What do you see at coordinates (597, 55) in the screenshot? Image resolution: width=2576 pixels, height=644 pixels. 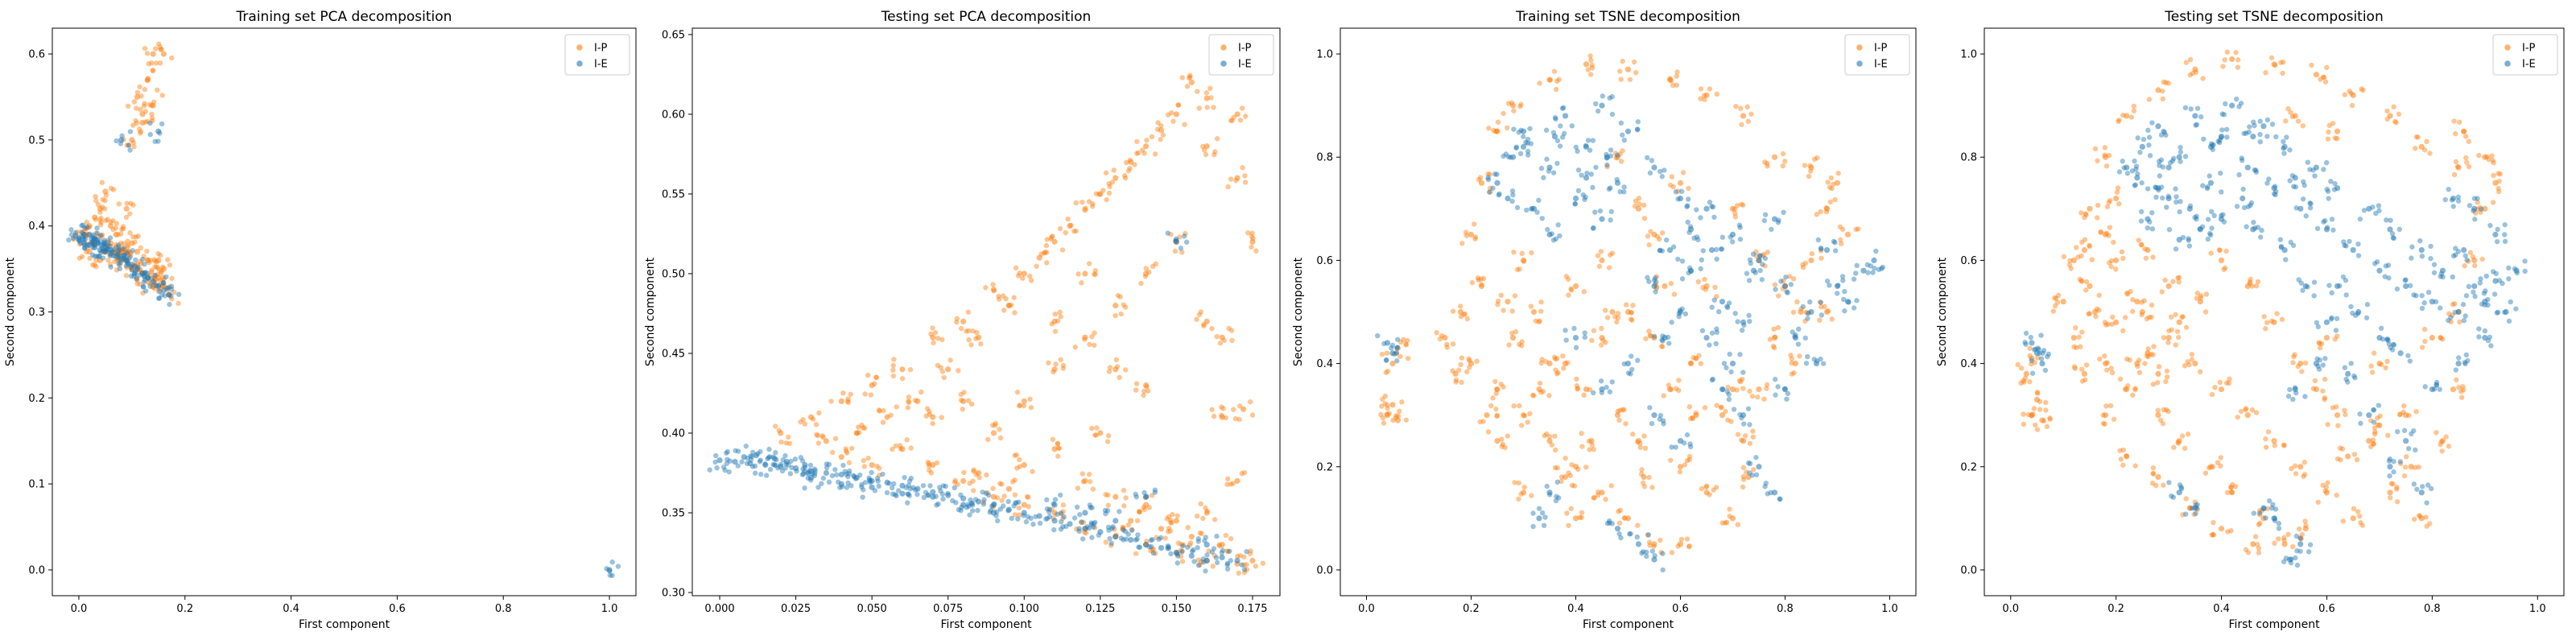 I see `legend: I-PI-E` at bounding box center [597, 55].